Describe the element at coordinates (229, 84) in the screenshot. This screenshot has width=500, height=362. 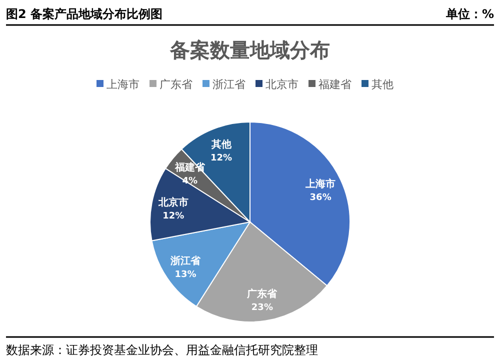
I see `legend-label: 浙江省` at that location.